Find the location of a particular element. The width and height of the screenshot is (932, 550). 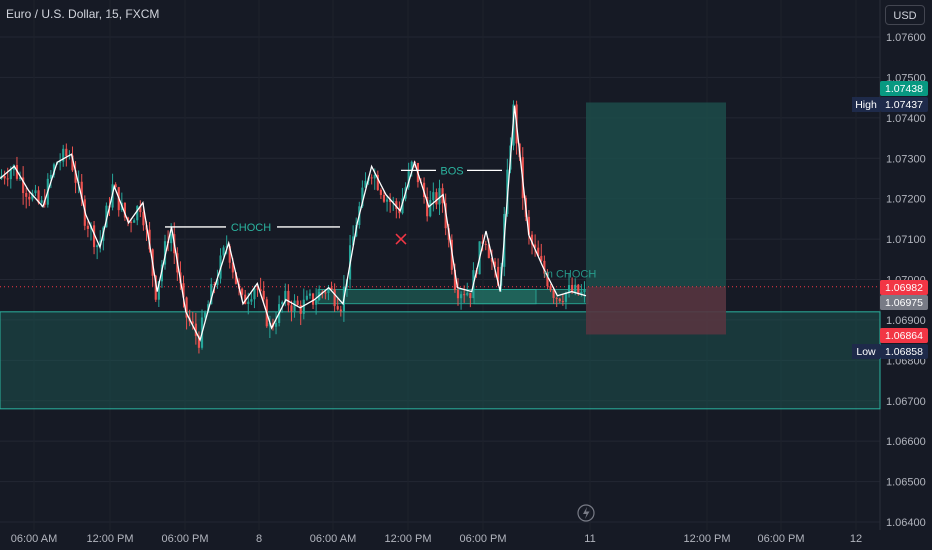

chart-title: Euro / U.S. Dollar, 15, FXCM is located at coordinates (83, 14).